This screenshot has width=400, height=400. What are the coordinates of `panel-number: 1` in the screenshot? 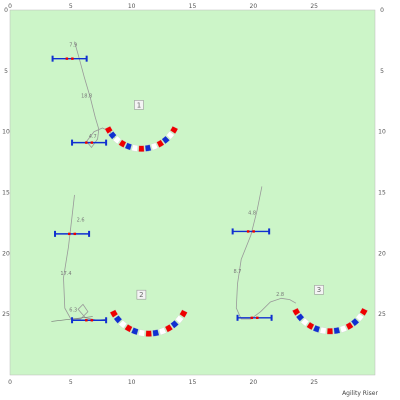 It's located at (139, 105).